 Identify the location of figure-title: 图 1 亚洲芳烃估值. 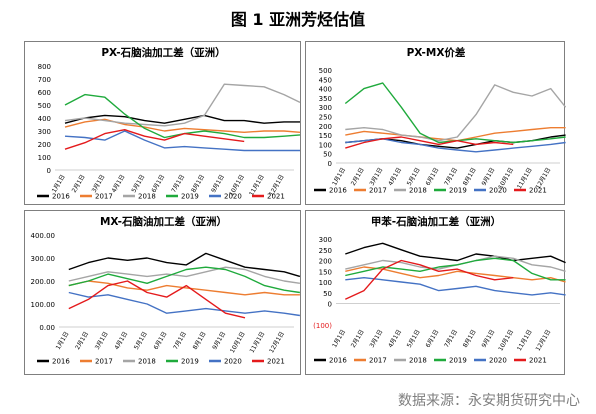
(298, 19).